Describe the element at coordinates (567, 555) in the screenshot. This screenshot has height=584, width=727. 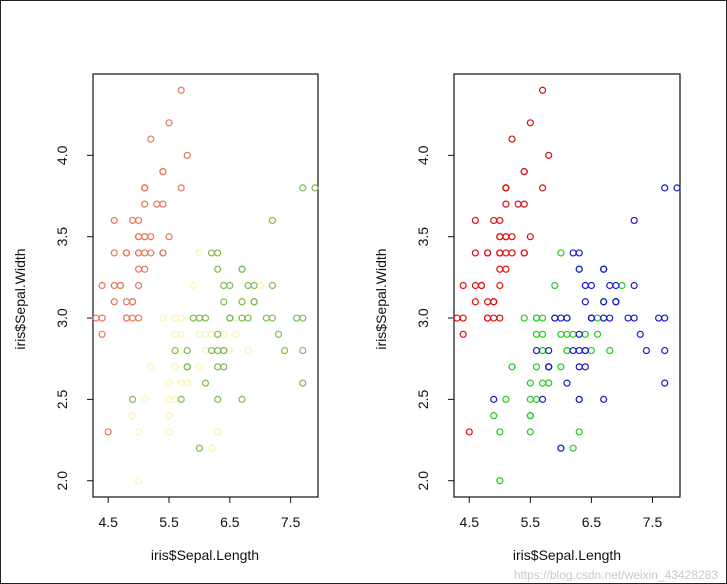
I see `x-axis-label: iris$Sepal.Length` at that location.